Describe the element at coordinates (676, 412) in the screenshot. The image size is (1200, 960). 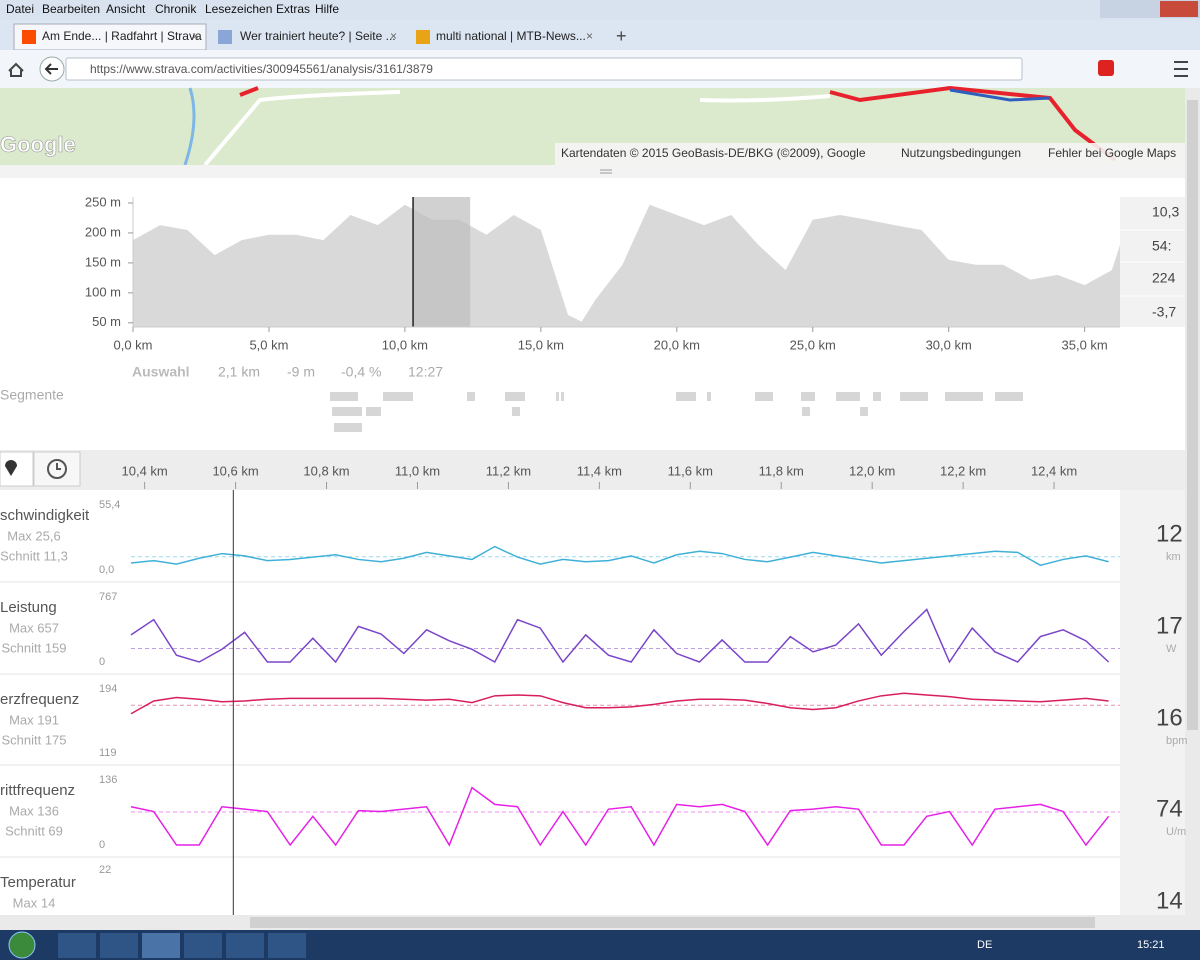
I see `segments` at that location.